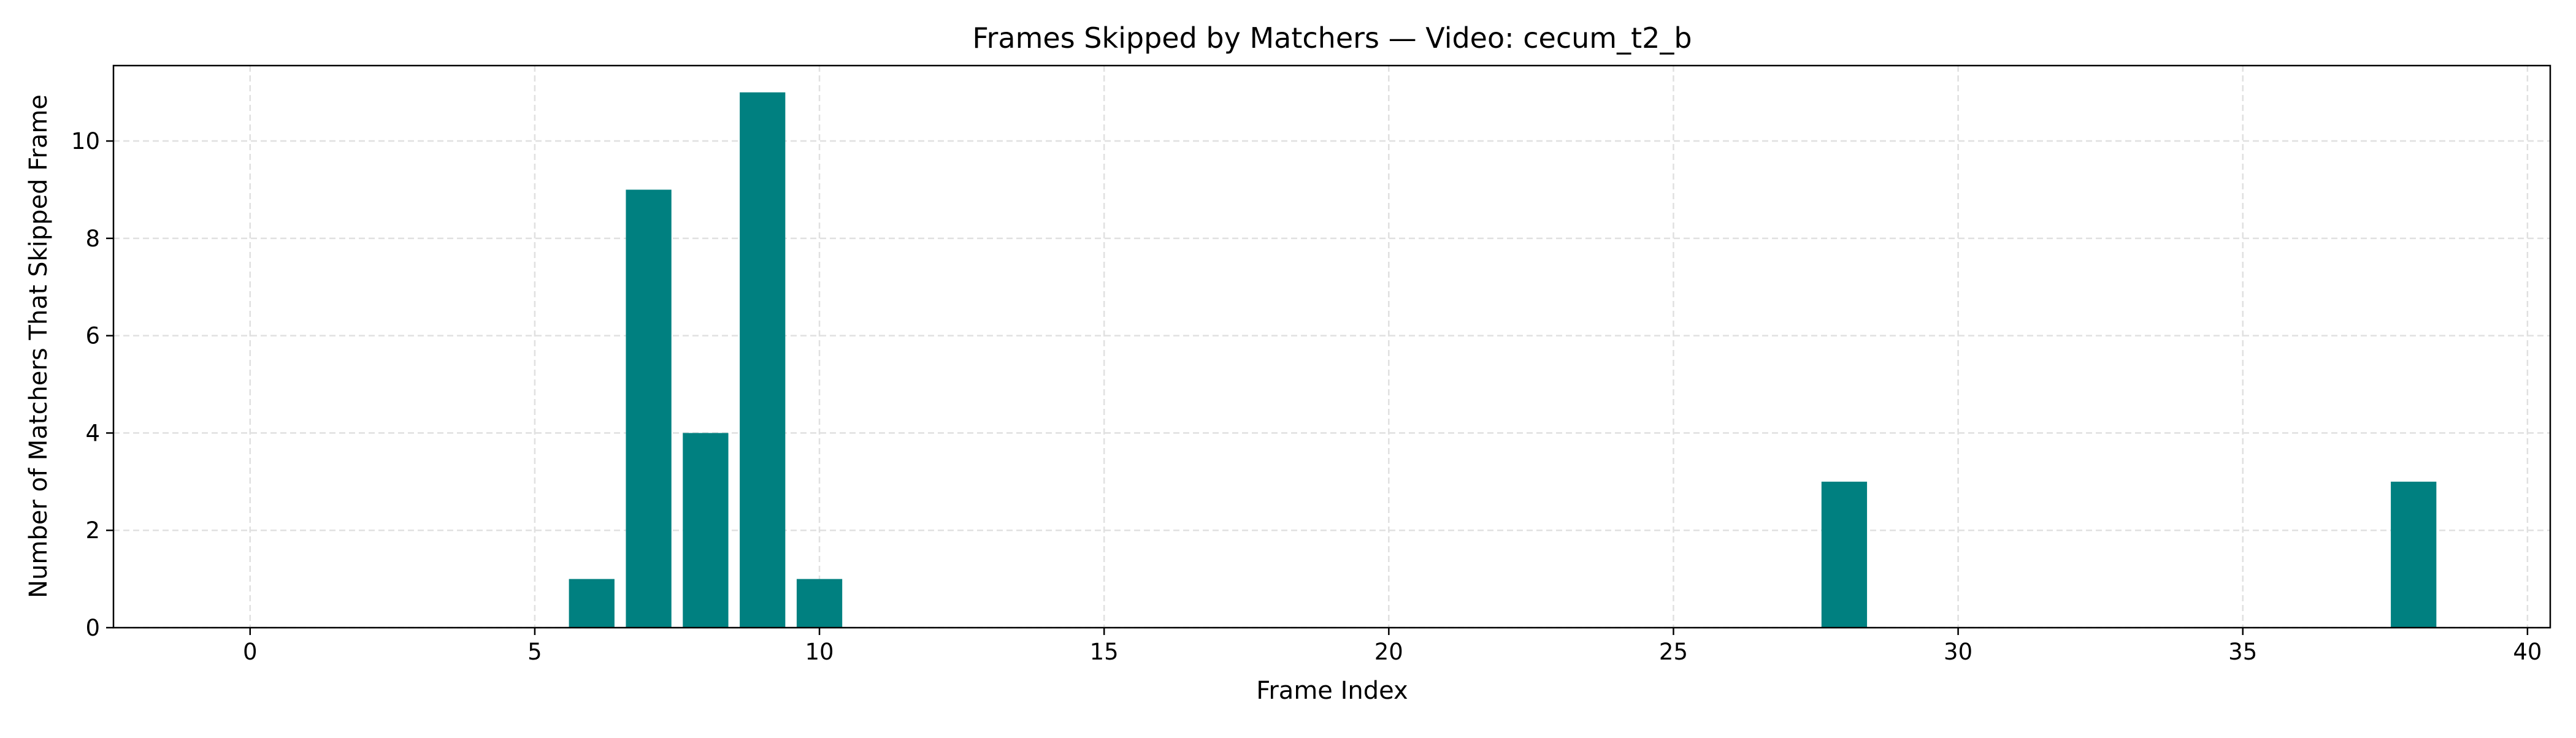 The height and width of the screenshot is (738, 2576). Describe the element at coordinates (819, 652) in the screenshot. I see `x-tick-label: 10` at that location.